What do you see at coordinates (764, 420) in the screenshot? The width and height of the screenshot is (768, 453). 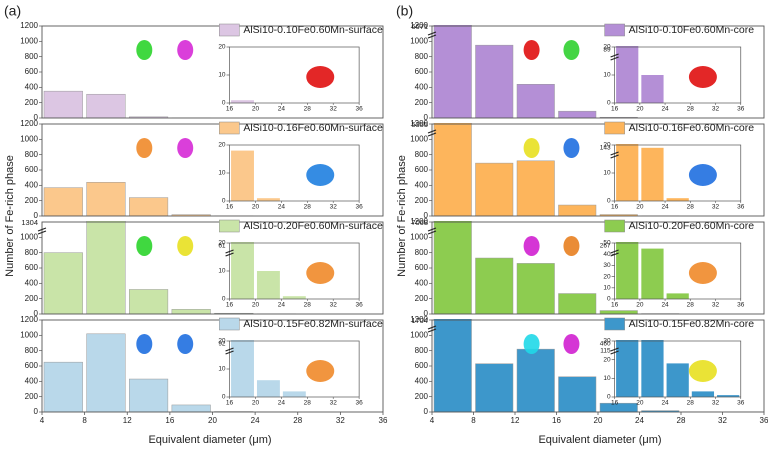 I see `x-tick-label: 36` at bounding box center [764, 420].